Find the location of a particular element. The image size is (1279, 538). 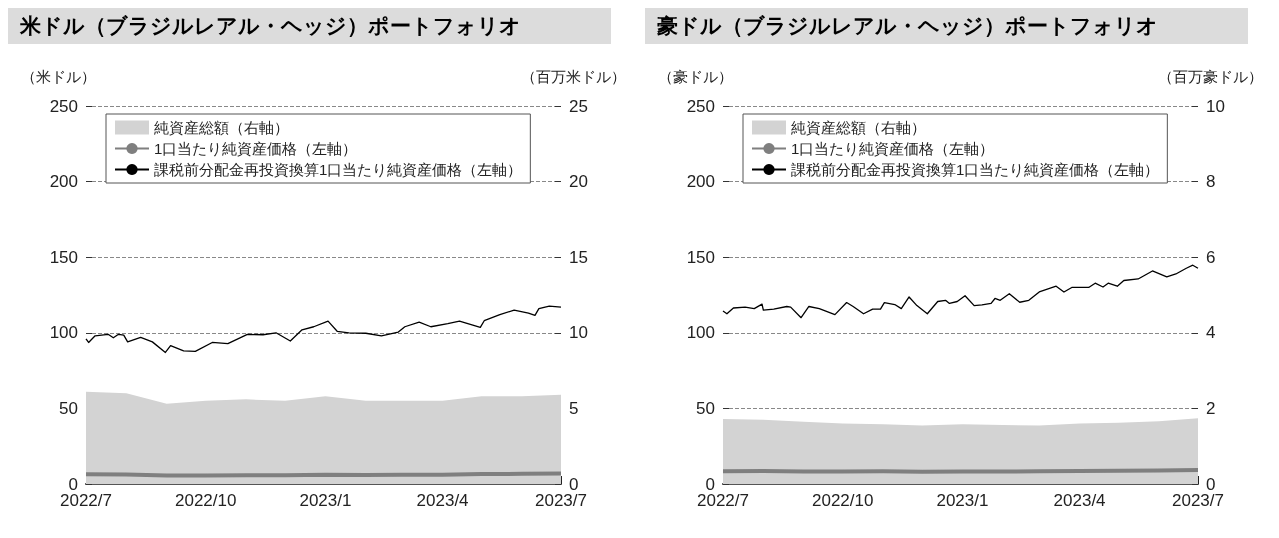

y2-axis-title: （百万米ドル） is located at coordinates (573, 76).